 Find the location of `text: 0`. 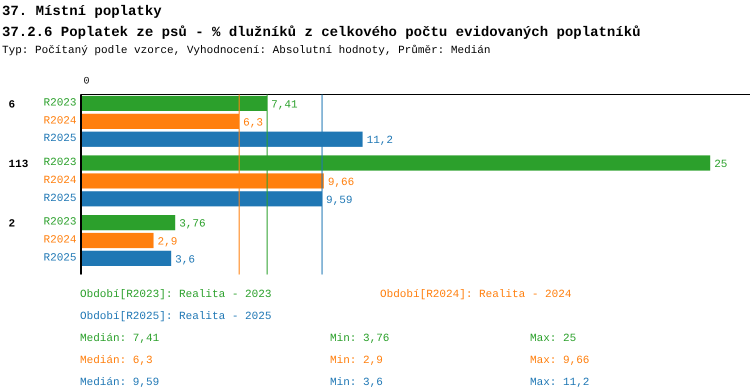

text: 0 is located at coordinates (87, 82).